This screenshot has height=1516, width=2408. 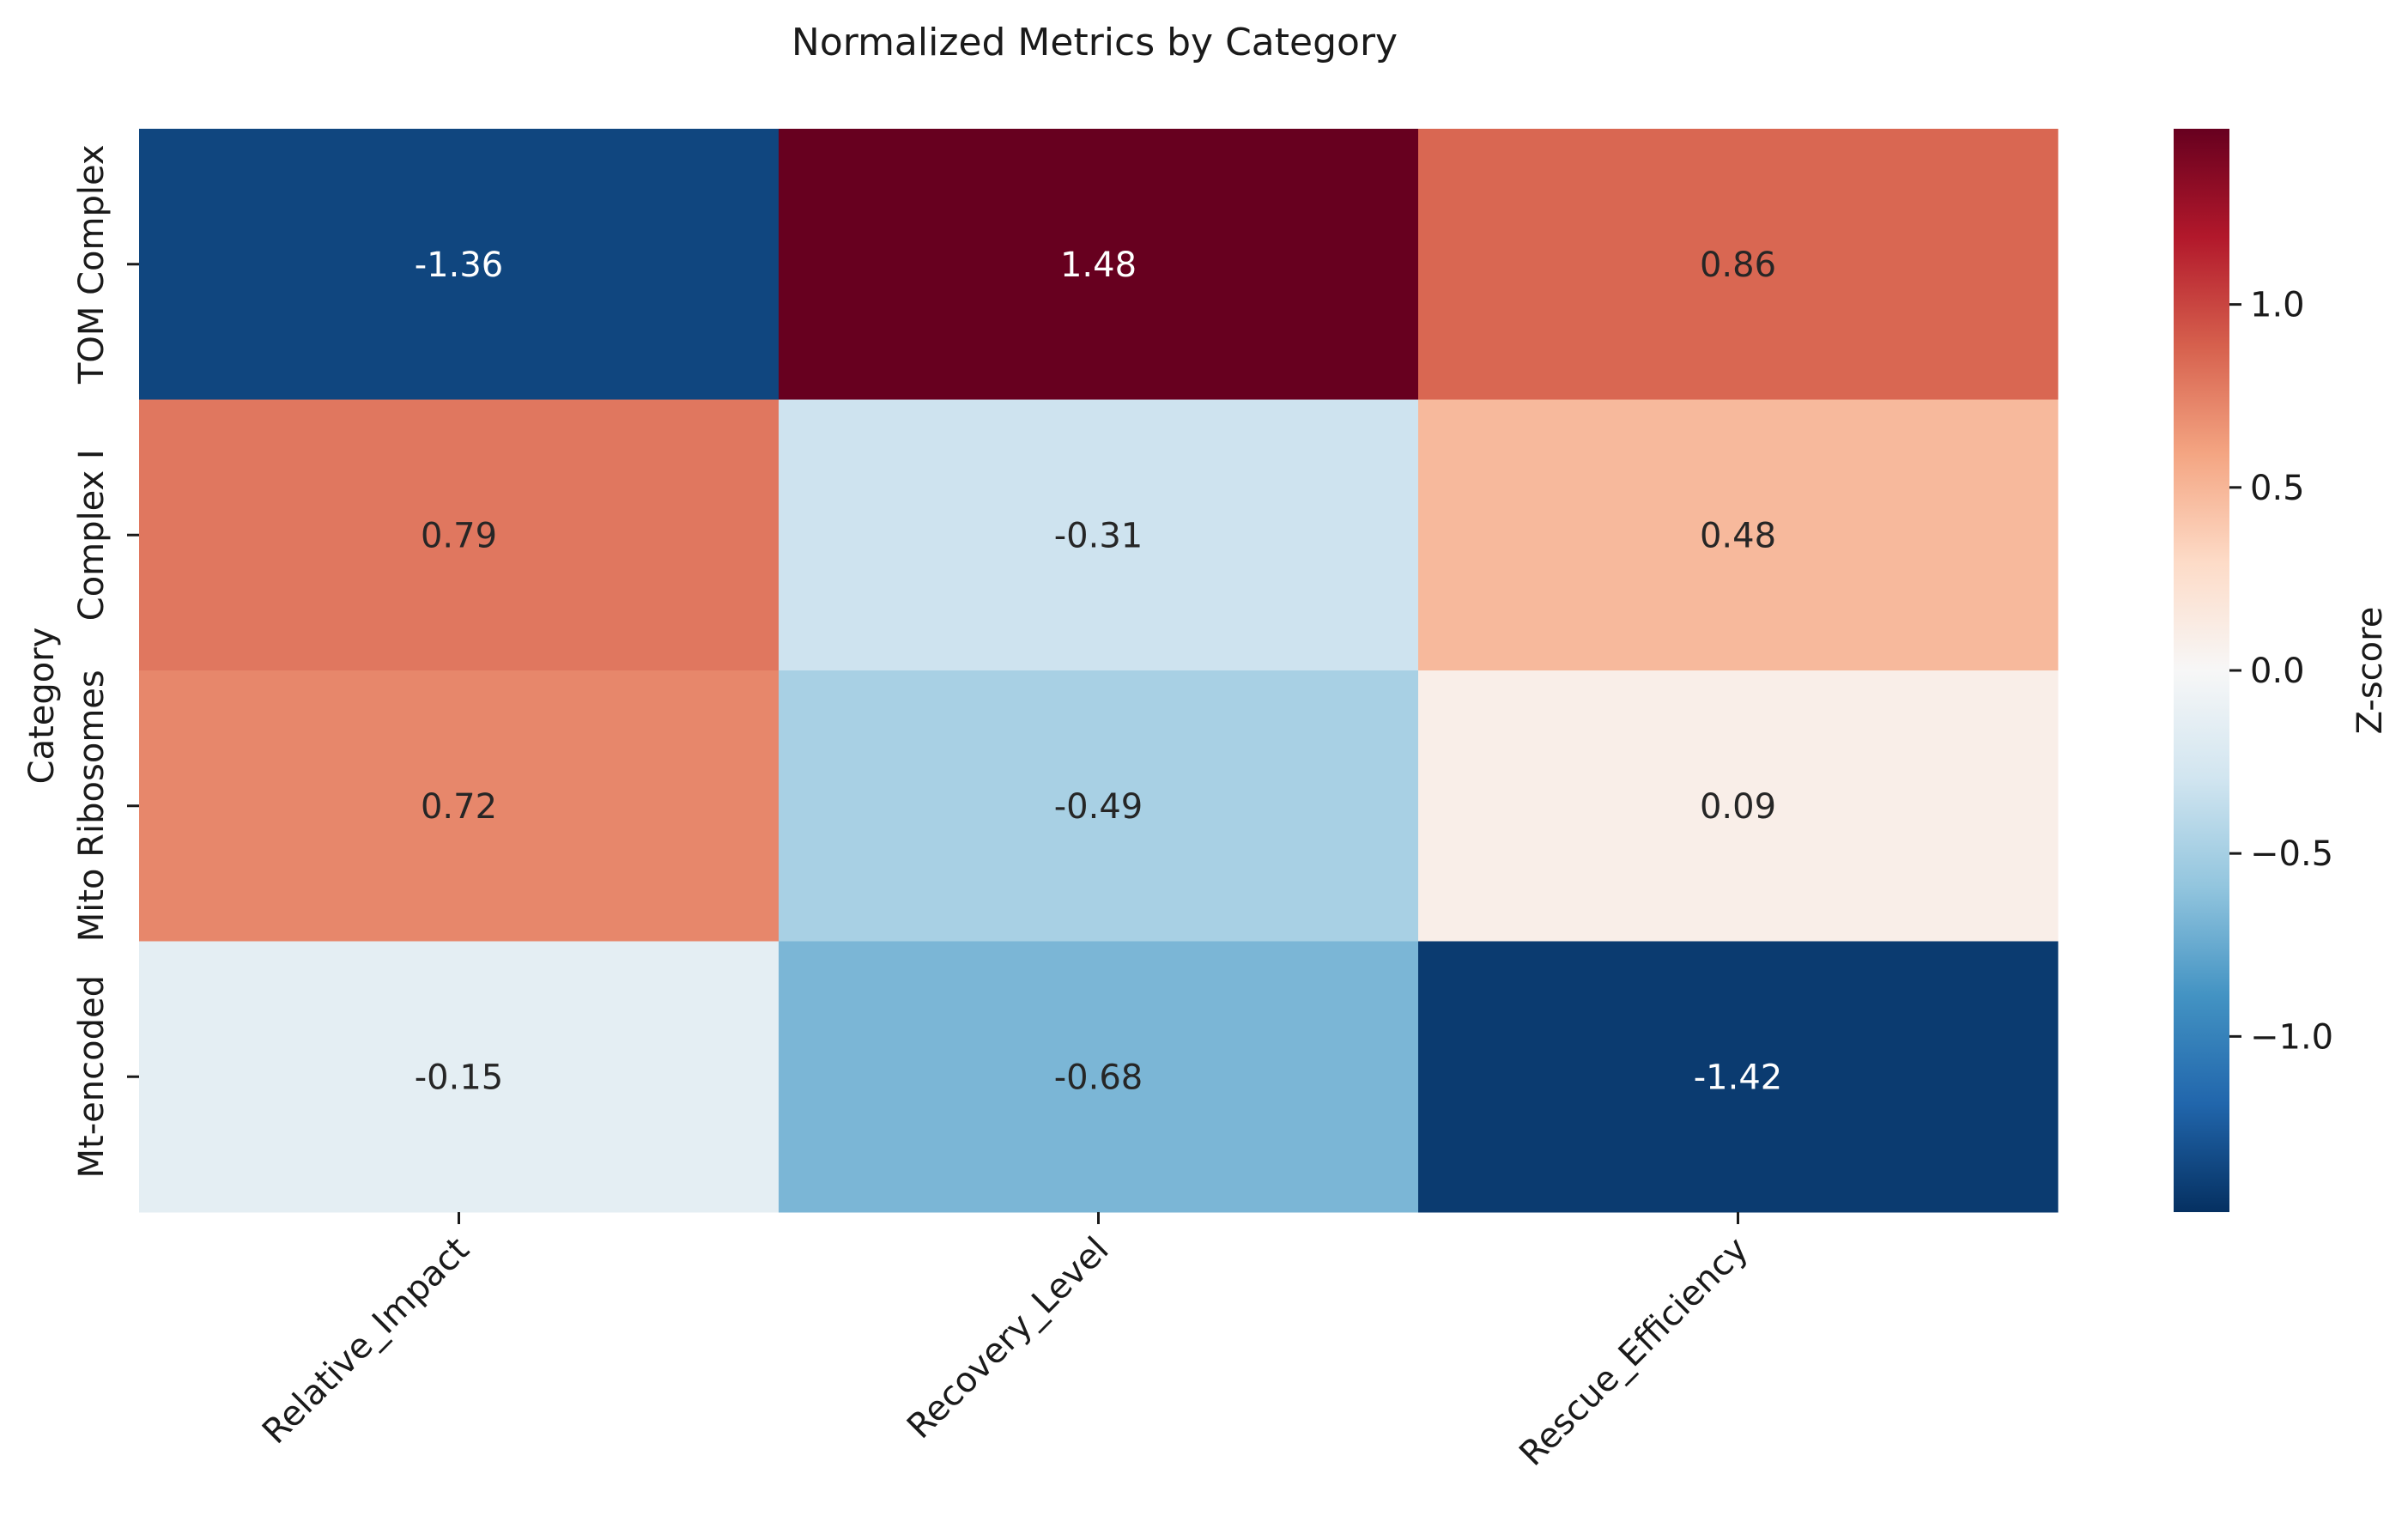 What do you see at coordinates (92, 535) in the screenshot?
I see `y-tick-label: Complex I` at bounding box center [92, 535].